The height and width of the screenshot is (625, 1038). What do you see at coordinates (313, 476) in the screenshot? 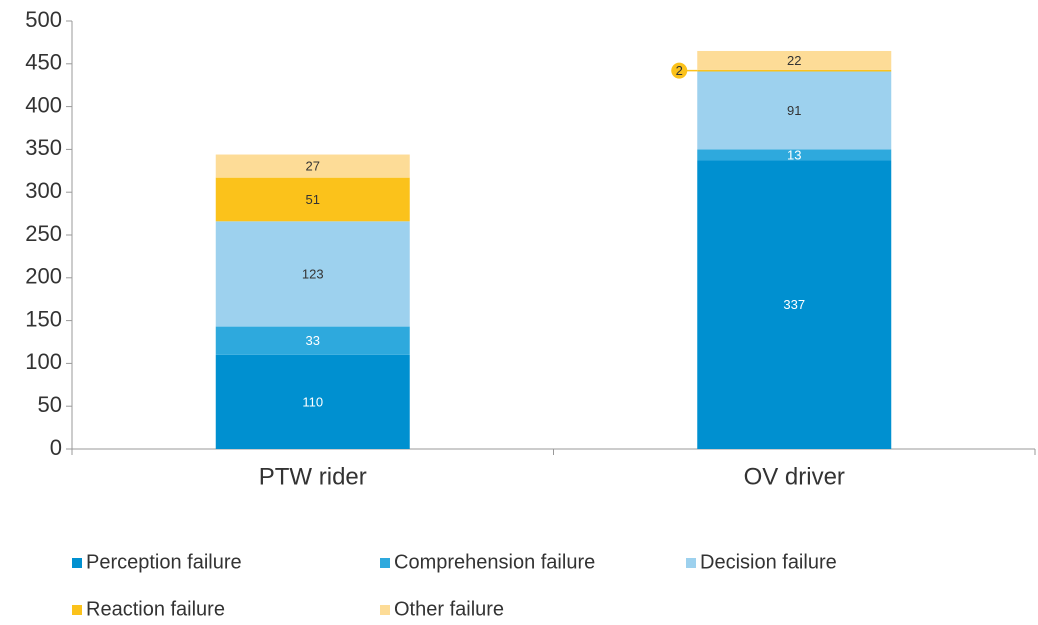
I see `x-tick-label: PTW rider` at bounding box center [313, 476].